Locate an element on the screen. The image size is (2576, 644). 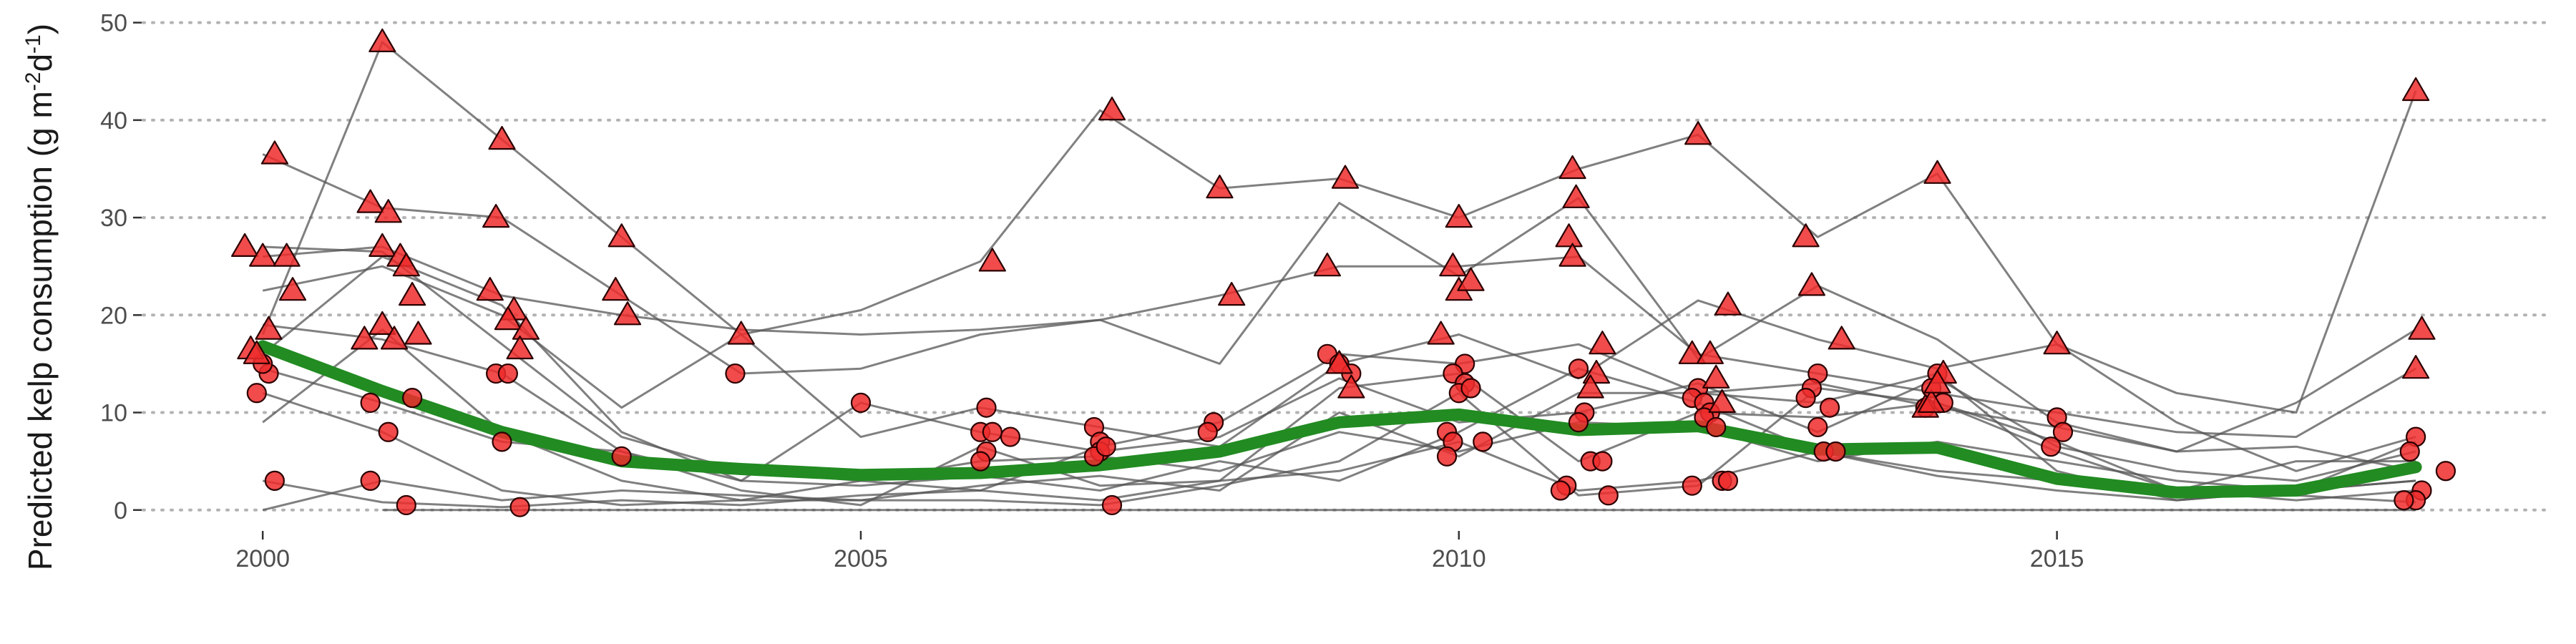
y-tick-label: 10 is located at coordinates (113, 413).